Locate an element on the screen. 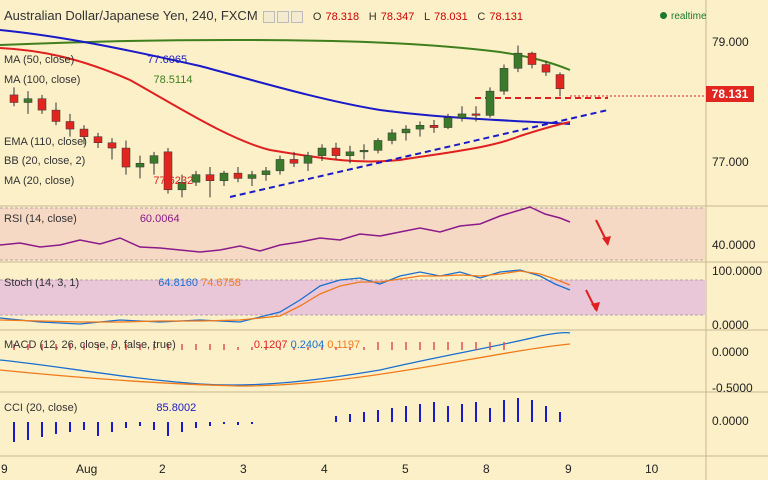  open-value: 78.318 is located at coordinates (342, 17).